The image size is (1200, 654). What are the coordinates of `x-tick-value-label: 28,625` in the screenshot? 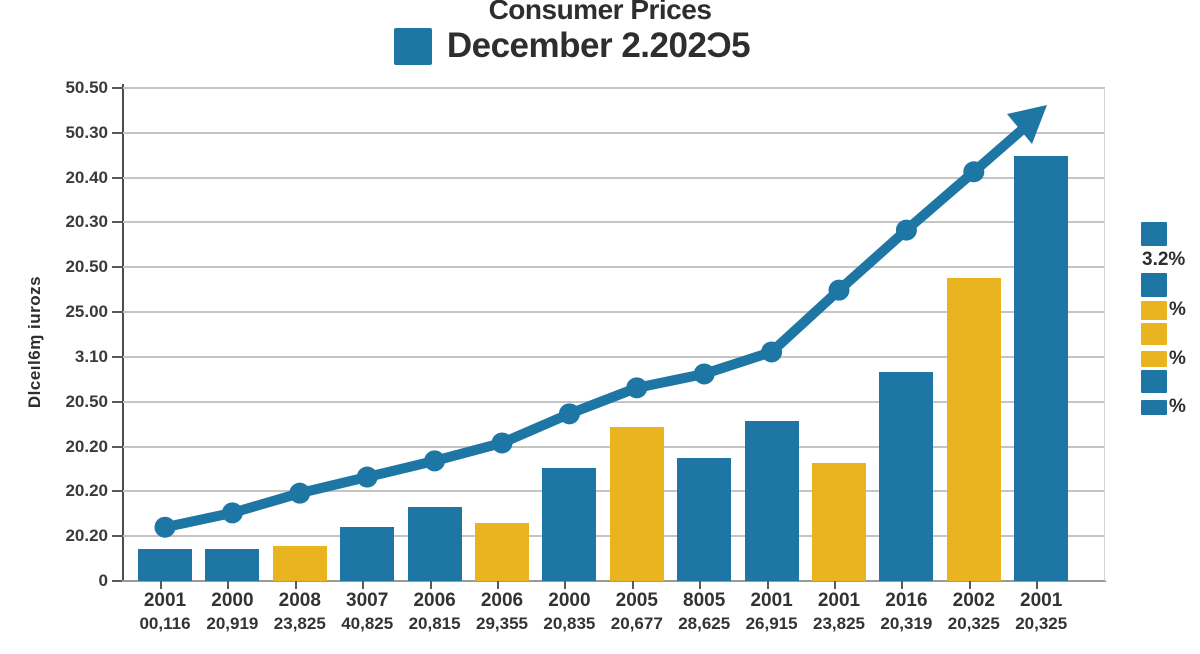 It's located at (704, 623).